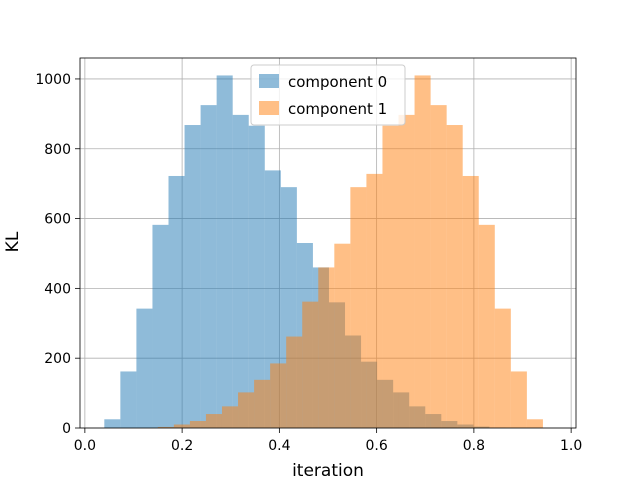 This screenshot has width=640, height=484. Describe the element at coordinates (328, 95) in the screenshot. I see `legend: component 0 component 1` at that location.